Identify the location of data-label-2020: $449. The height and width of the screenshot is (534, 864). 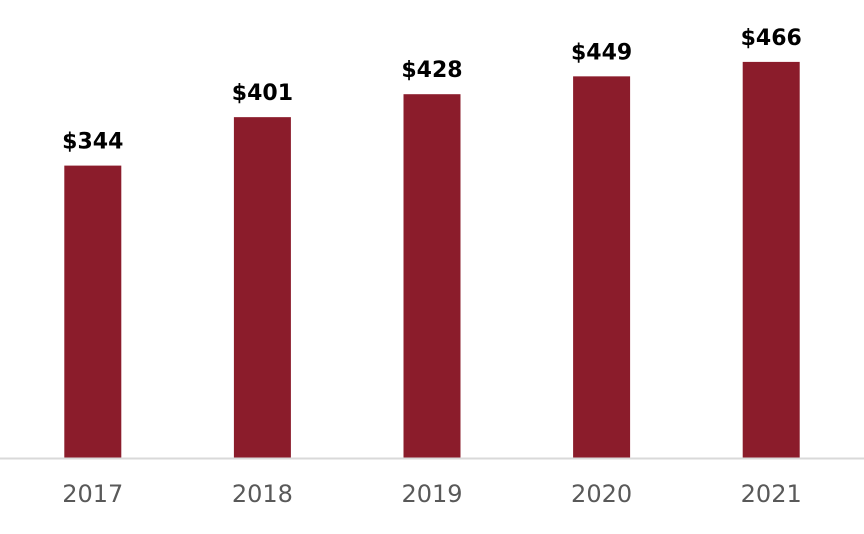
(601, 52).